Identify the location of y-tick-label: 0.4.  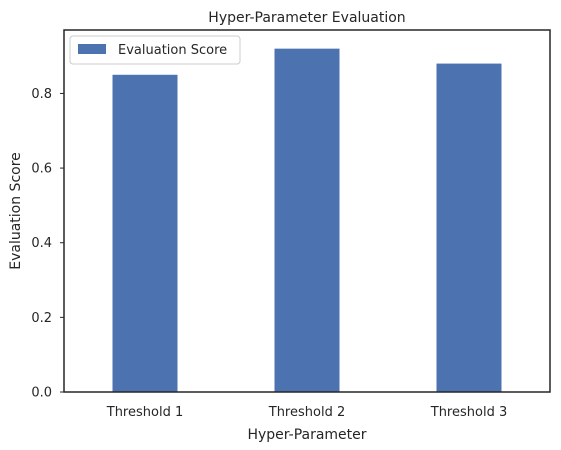
(41, 243).